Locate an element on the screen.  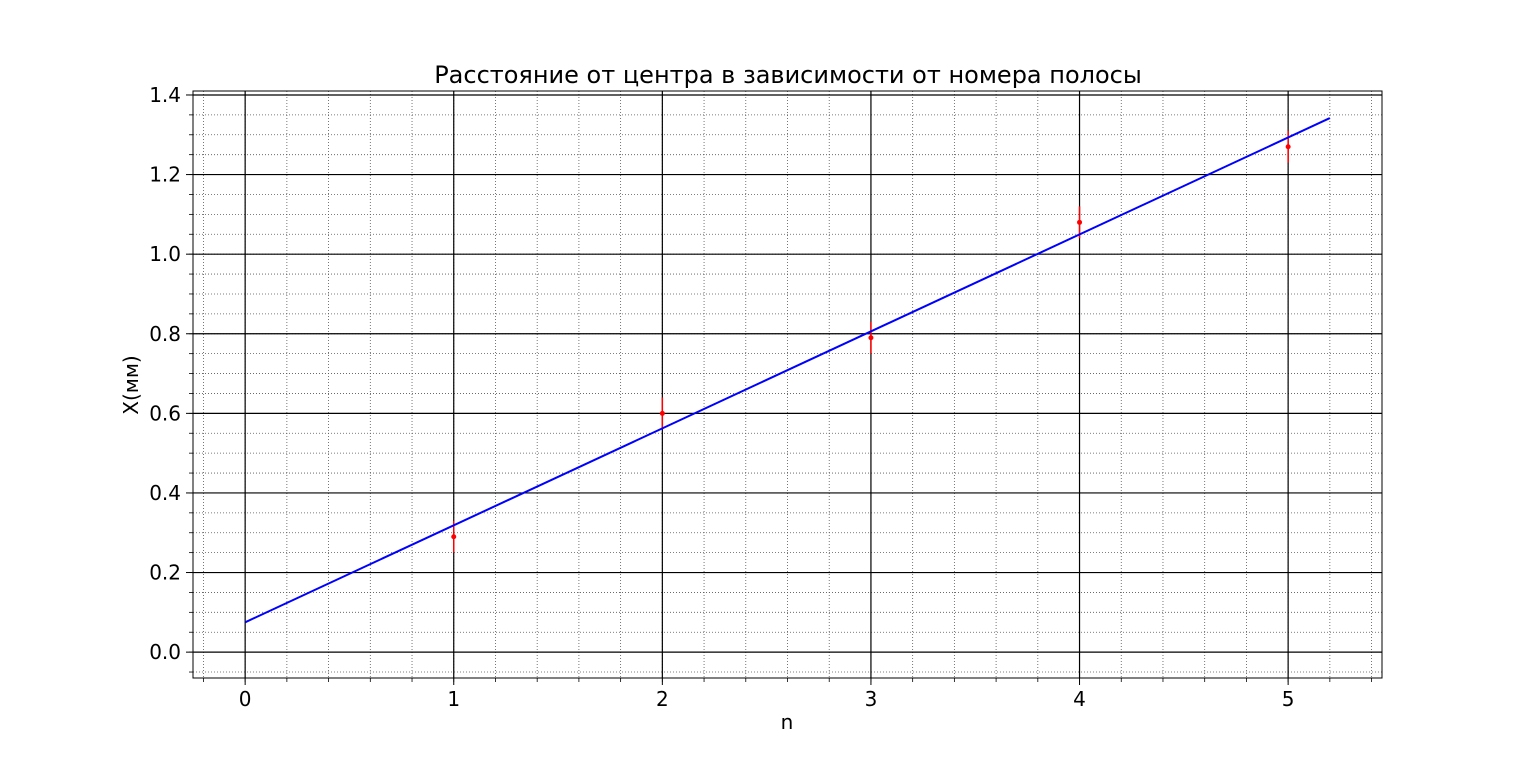
x-tick-label: 2 is located at coordinates (662, 699).